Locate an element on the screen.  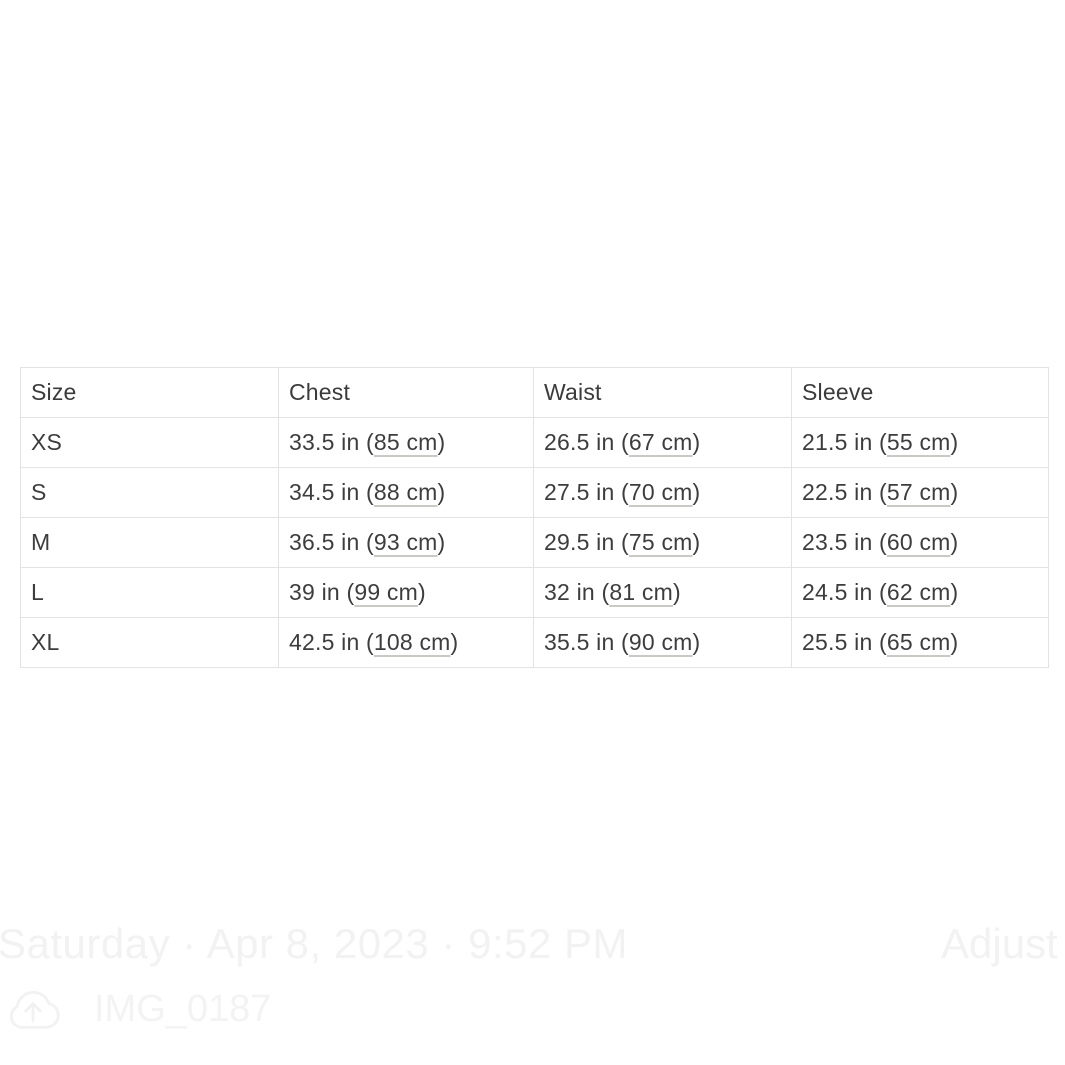
photo-filename: IMG_0187 is located at coordinates (183, 1008).